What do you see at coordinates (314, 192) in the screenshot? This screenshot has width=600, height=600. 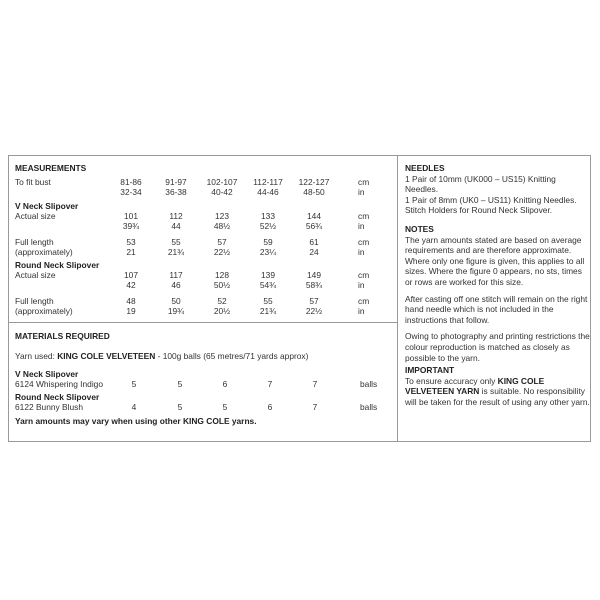 I see `size-value: 48-50` at bounding box center [314, 192].